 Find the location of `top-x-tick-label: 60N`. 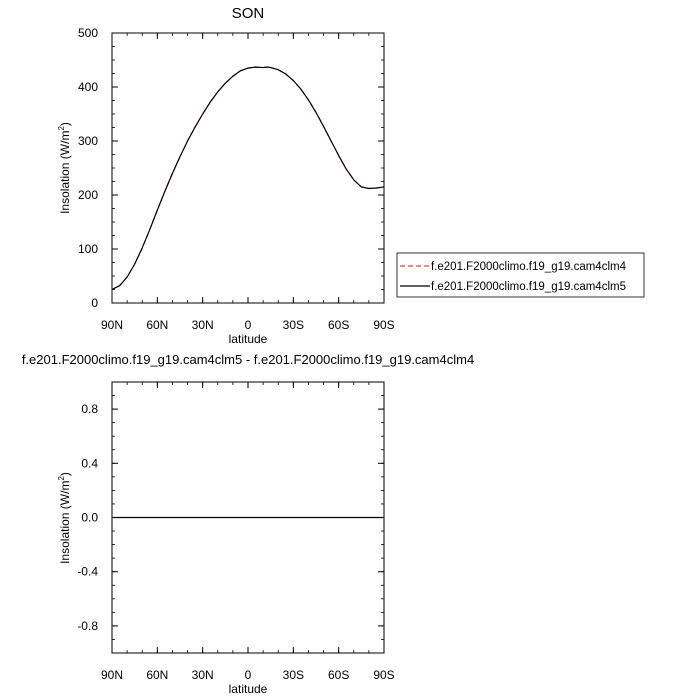

top-x-tick-label: 60N is located at coordinates (157, 325).